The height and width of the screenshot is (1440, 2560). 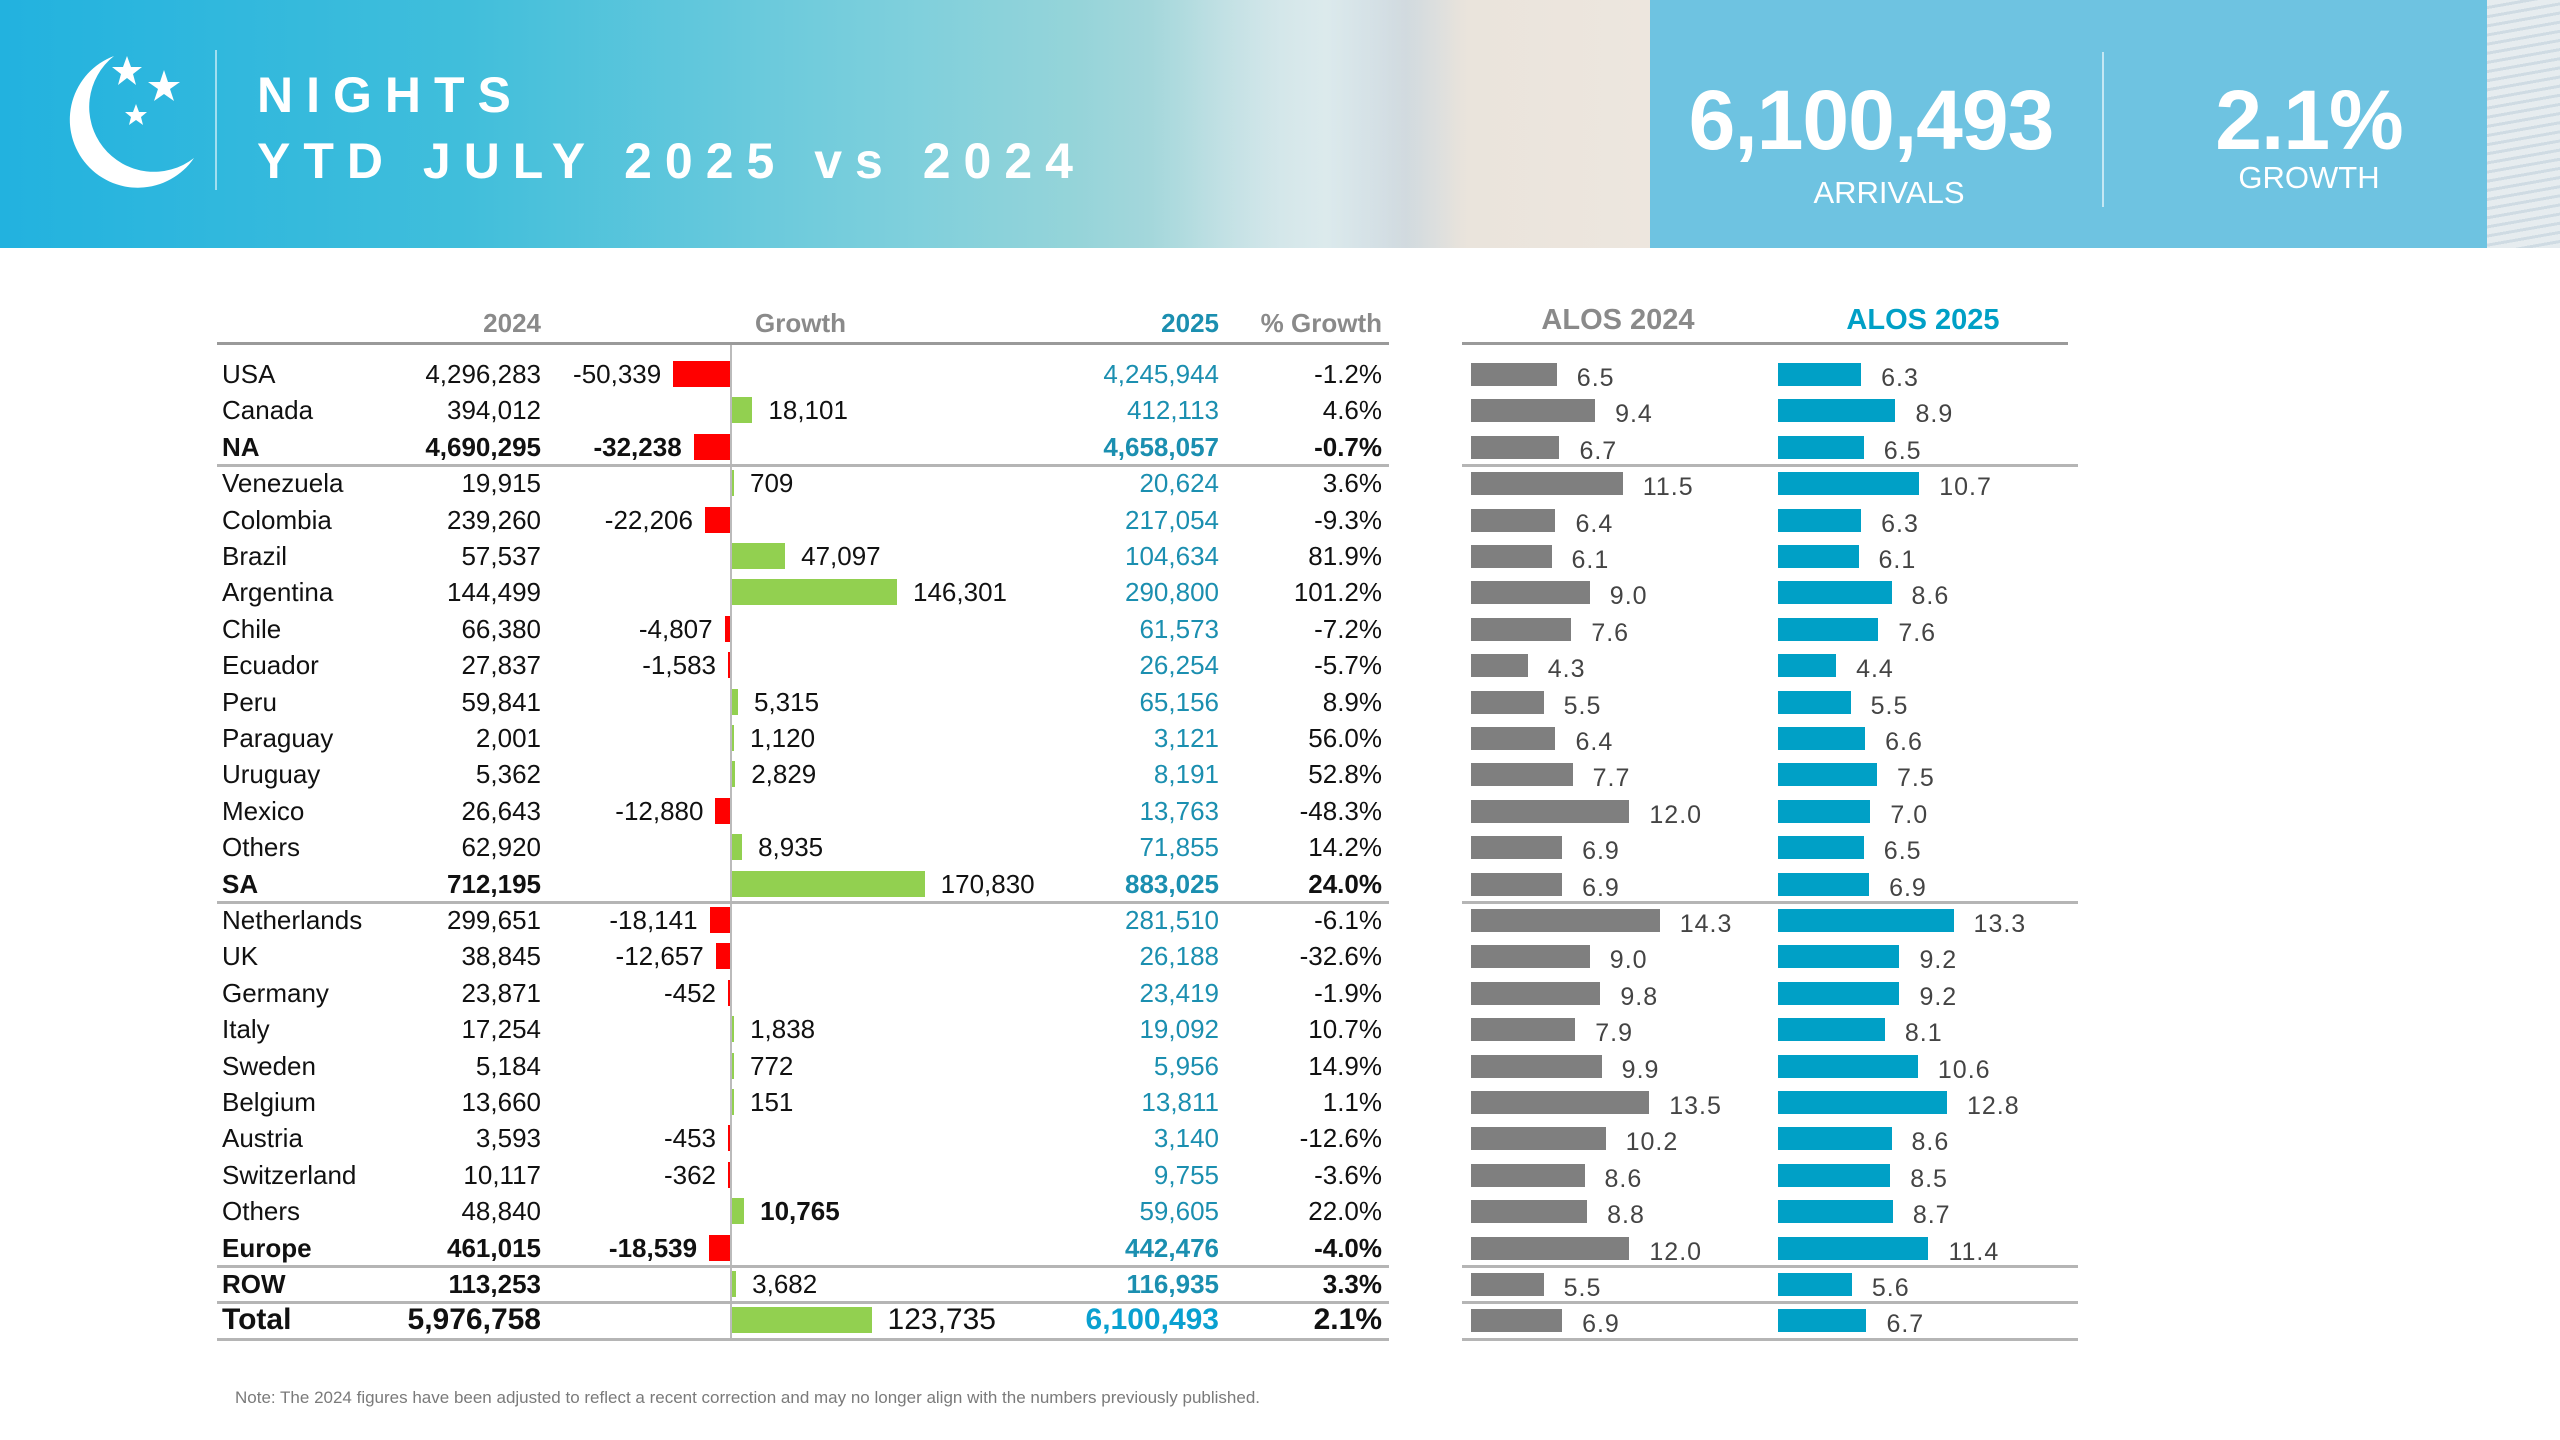 I want to click on growth-label: -4,807, so click(x=675, y=628).